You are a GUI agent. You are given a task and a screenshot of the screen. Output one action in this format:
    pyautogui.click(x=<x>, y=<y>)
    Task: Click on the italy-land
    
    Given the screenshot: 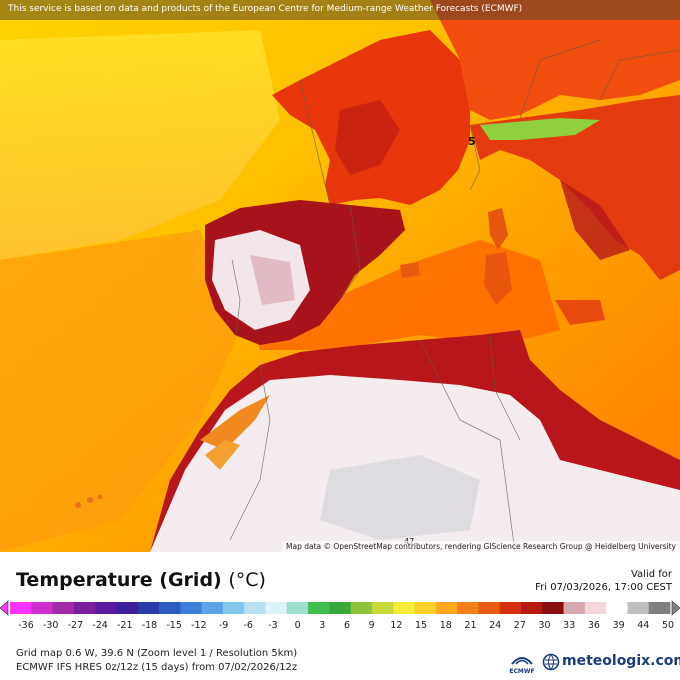 What is the action you would take?
    pyautogui.click(x=575, y=187)
    